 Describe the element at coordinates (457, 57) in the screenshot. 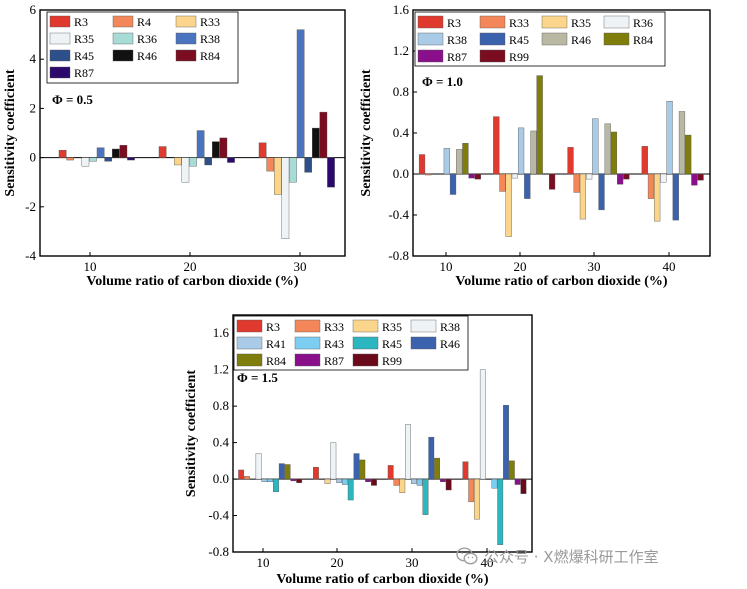

I see `legend-label: R87` at that location.